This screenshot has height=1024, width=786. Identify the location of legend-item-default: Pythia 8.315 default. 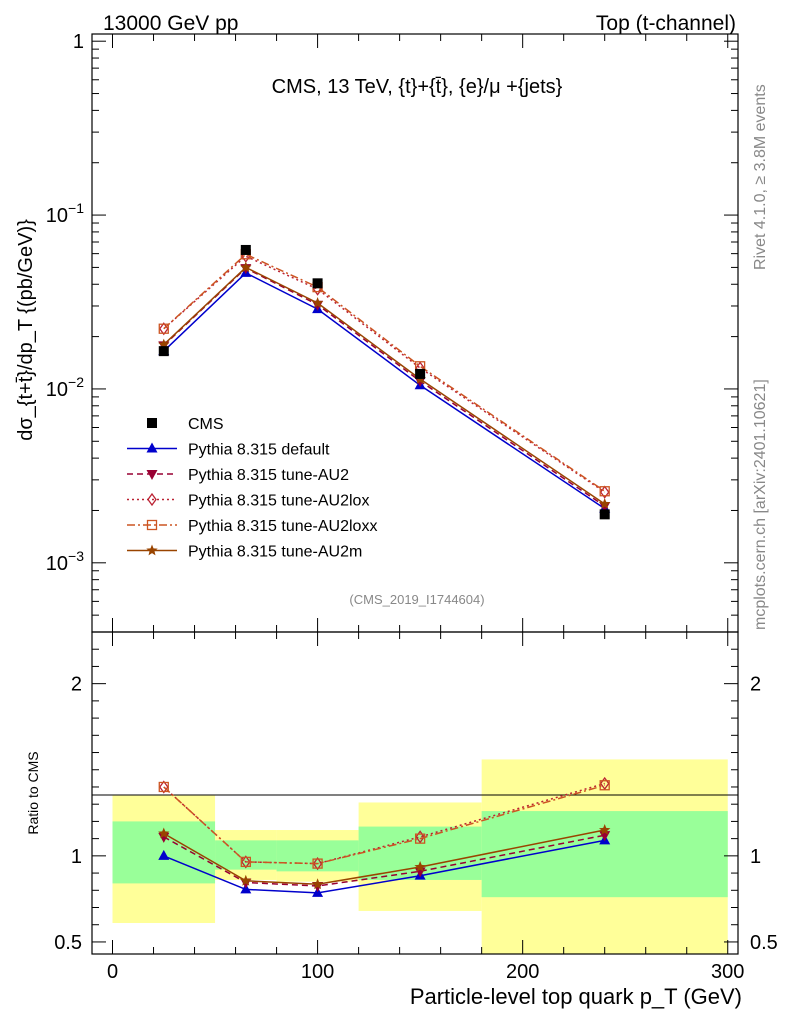
(228, 450).